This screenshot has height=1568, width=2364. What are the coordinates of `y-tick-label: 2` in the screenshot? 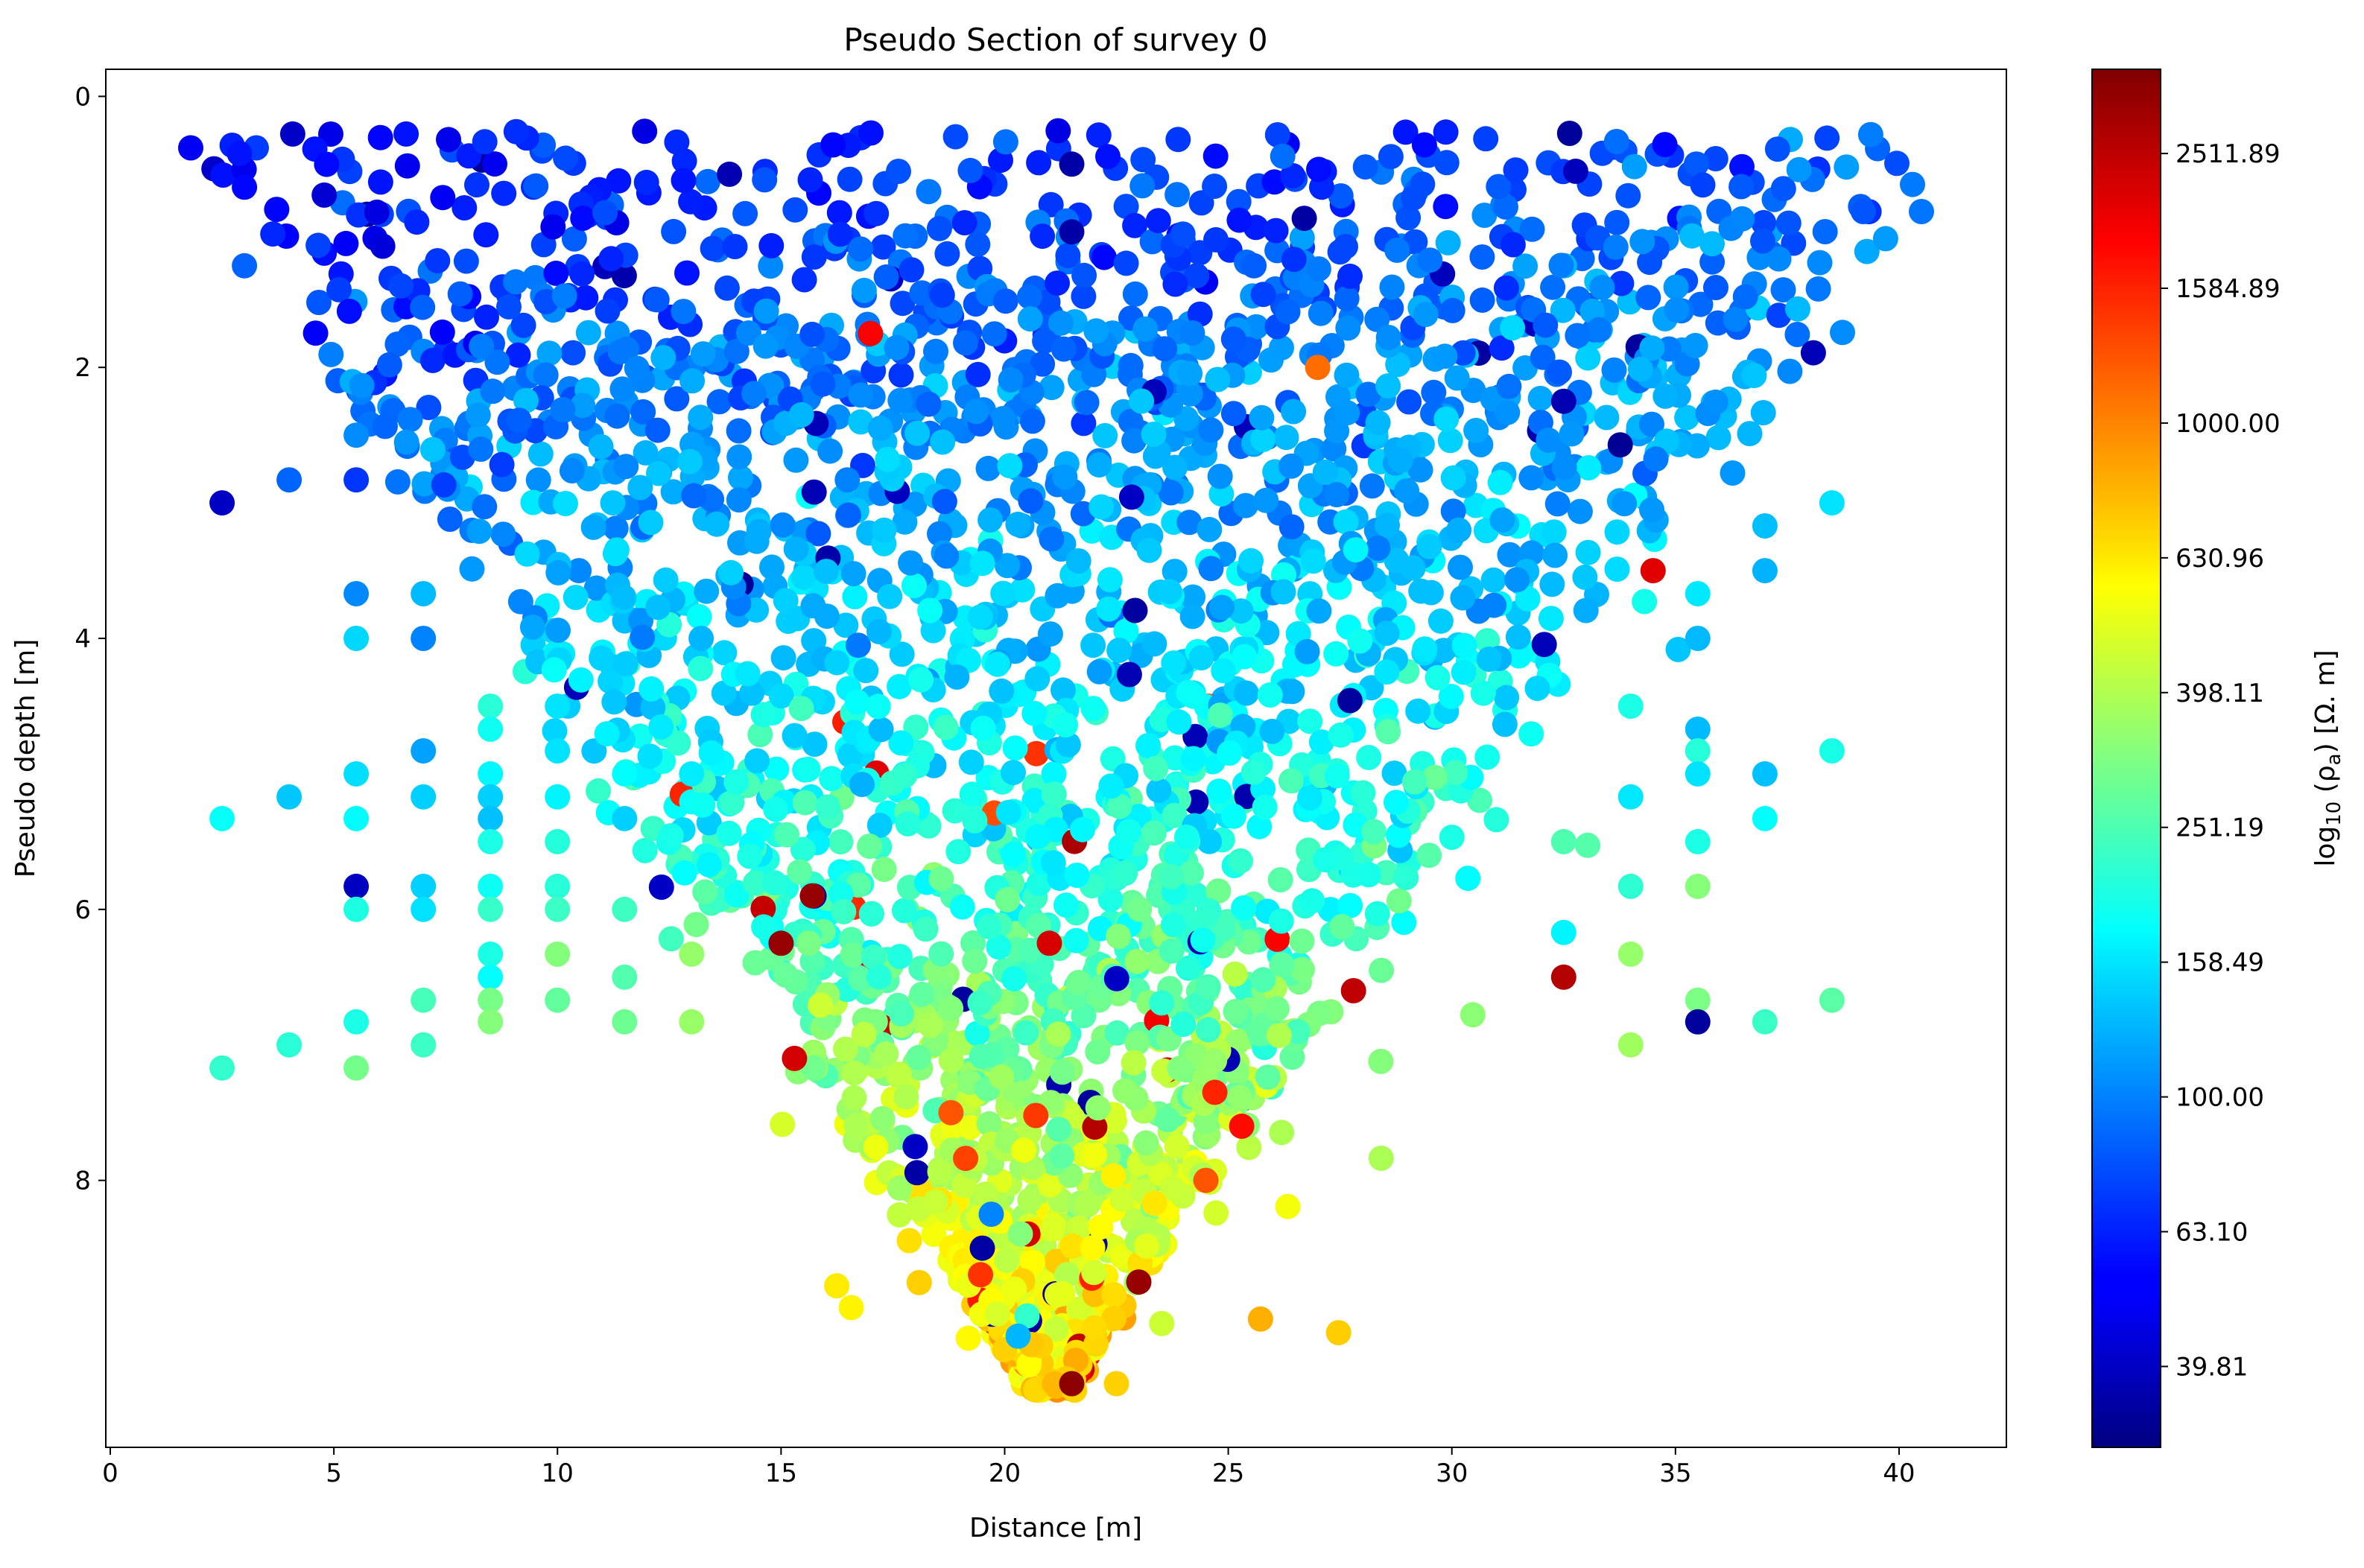 It's located at (83, 368).